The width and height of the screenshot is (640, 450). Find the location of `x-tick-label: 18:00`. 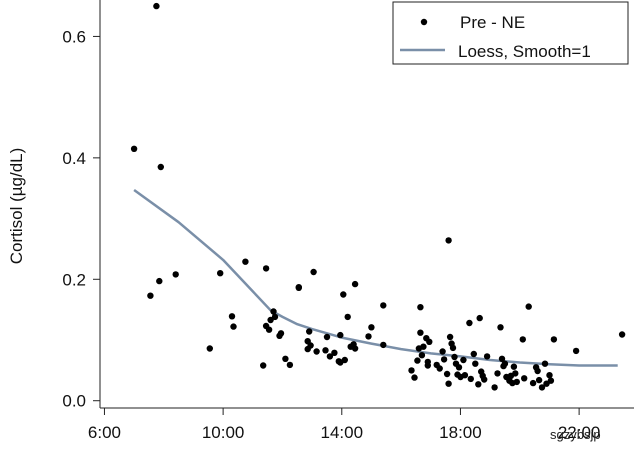

x-tick-label: 18:00 is located at coordinates (460, 432).